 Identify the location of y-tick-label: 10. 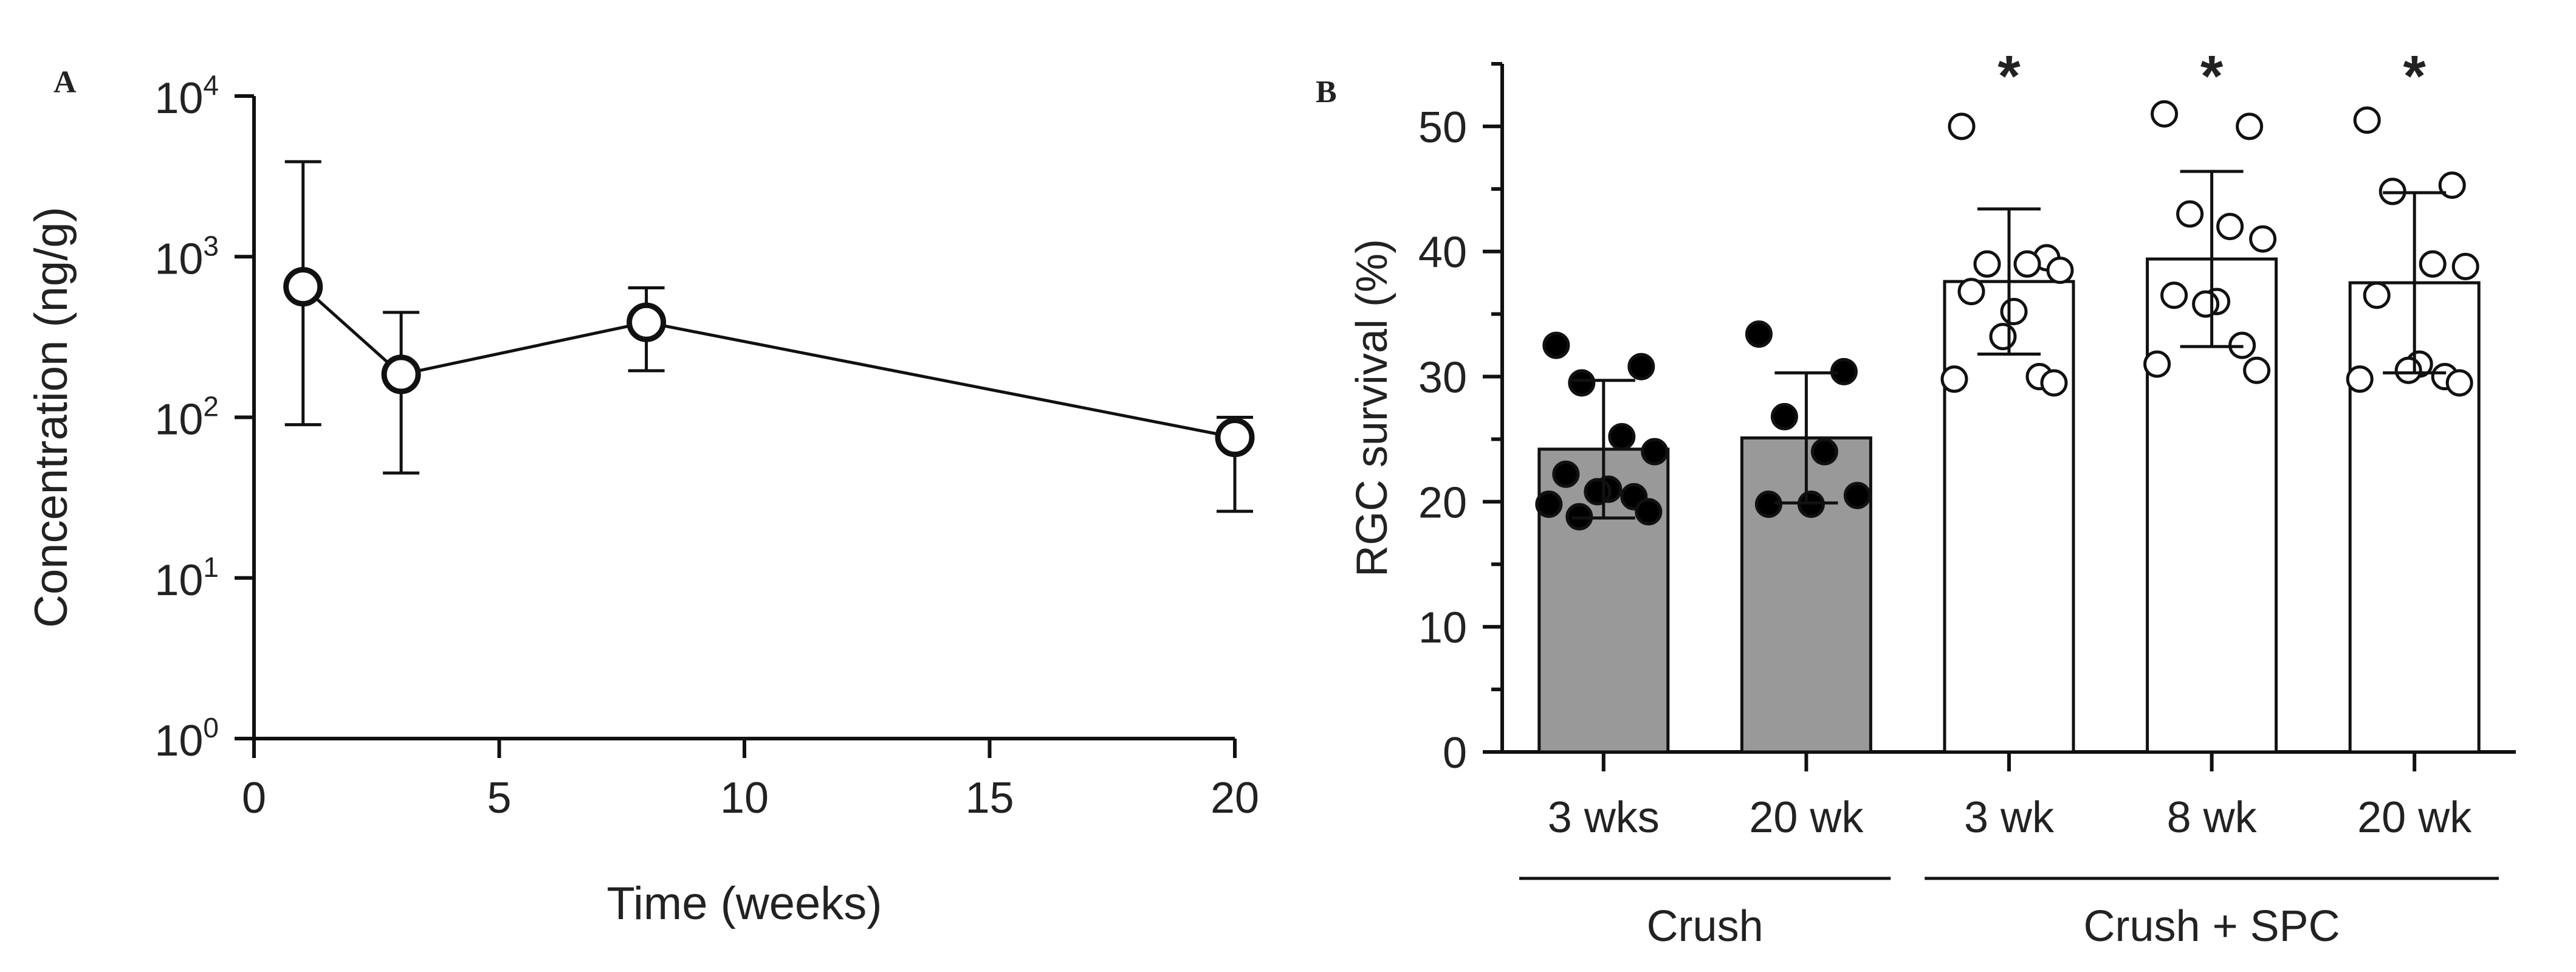
(1442, 628).